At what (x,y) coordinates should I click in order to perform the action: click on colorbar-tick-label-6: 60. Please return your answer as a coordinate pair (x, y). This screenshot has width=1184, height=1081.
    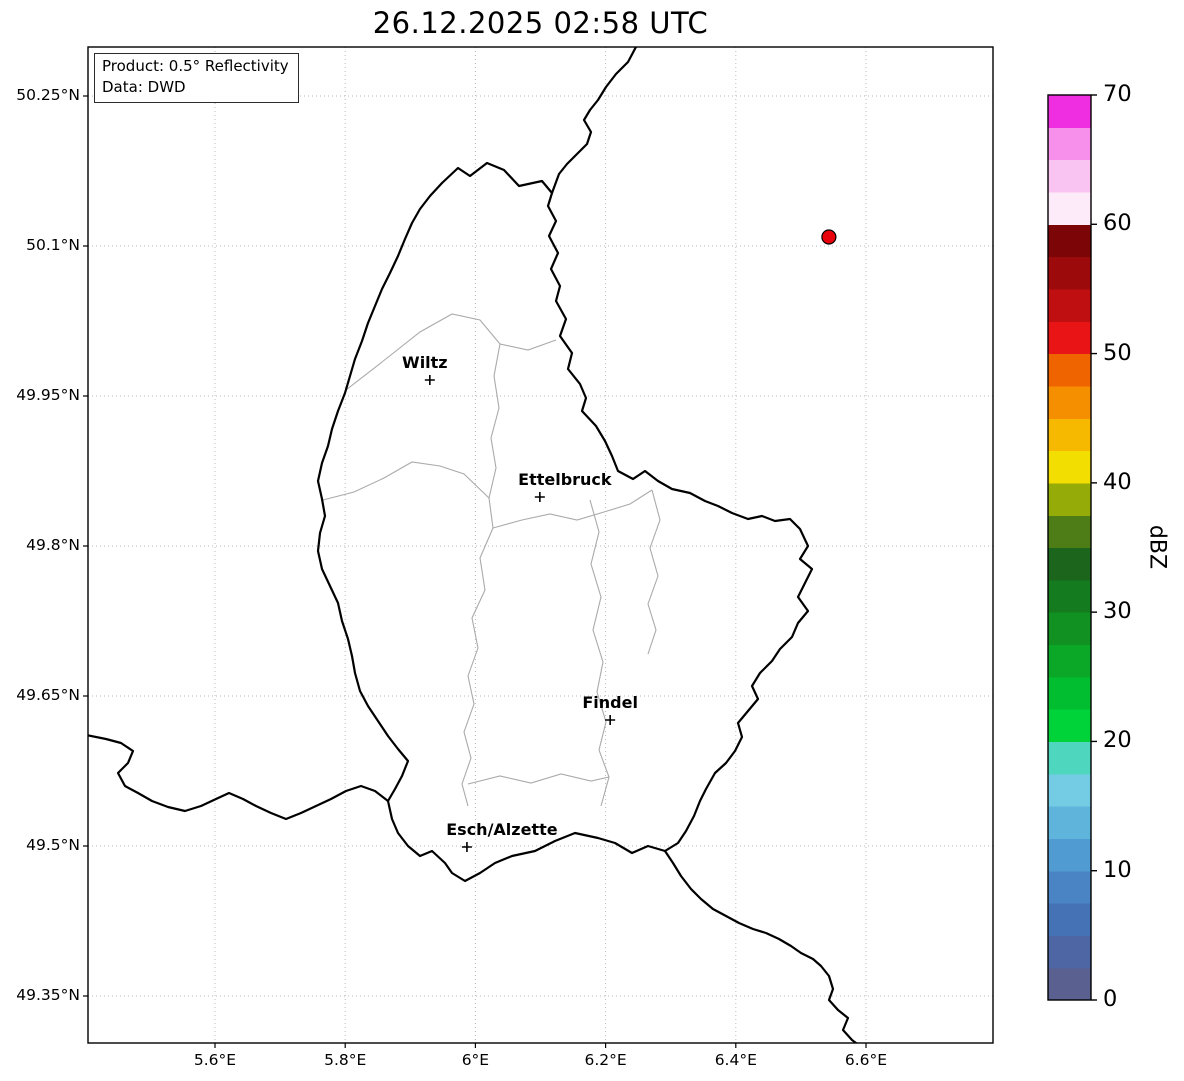
    Looking at the image, I should click on (1117, 223).